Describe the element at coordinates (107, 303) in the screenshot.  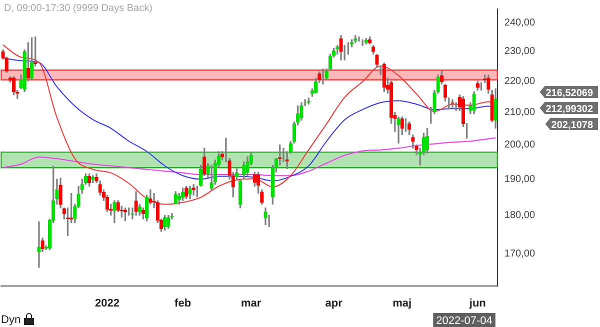
I see `x-tick-label: 2022` at that location.